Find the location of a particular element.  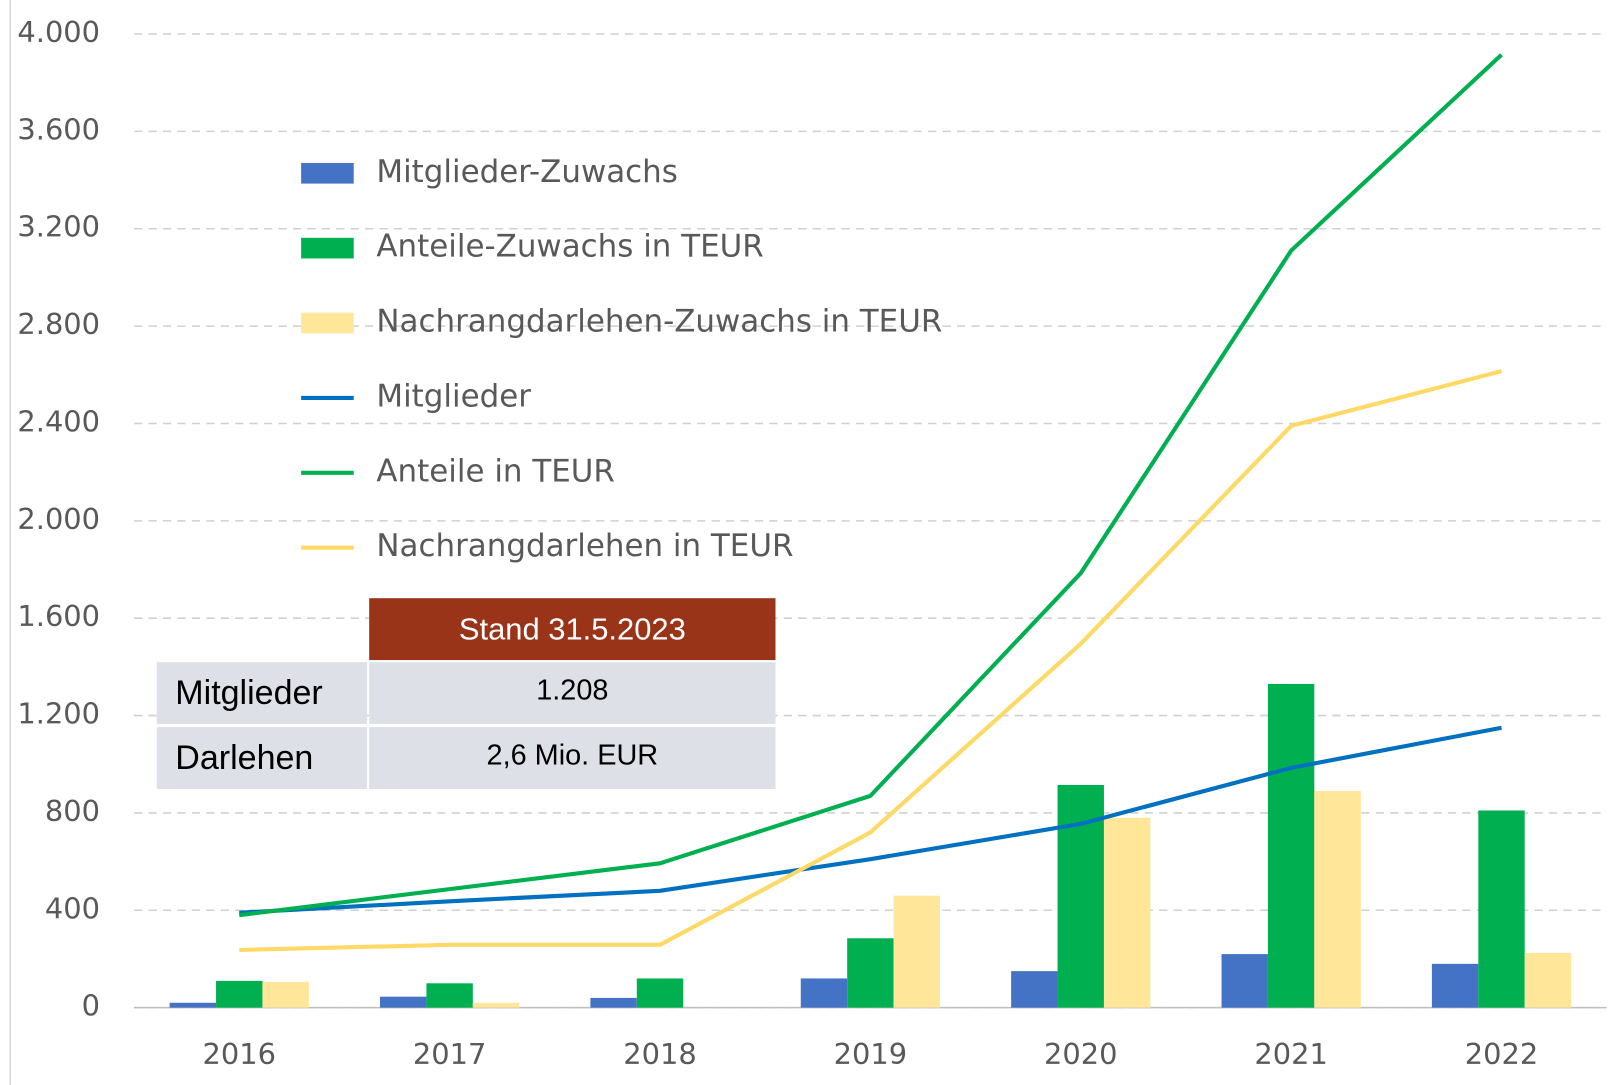

y-tick-label: 400 is located at coordinates (72, 908).